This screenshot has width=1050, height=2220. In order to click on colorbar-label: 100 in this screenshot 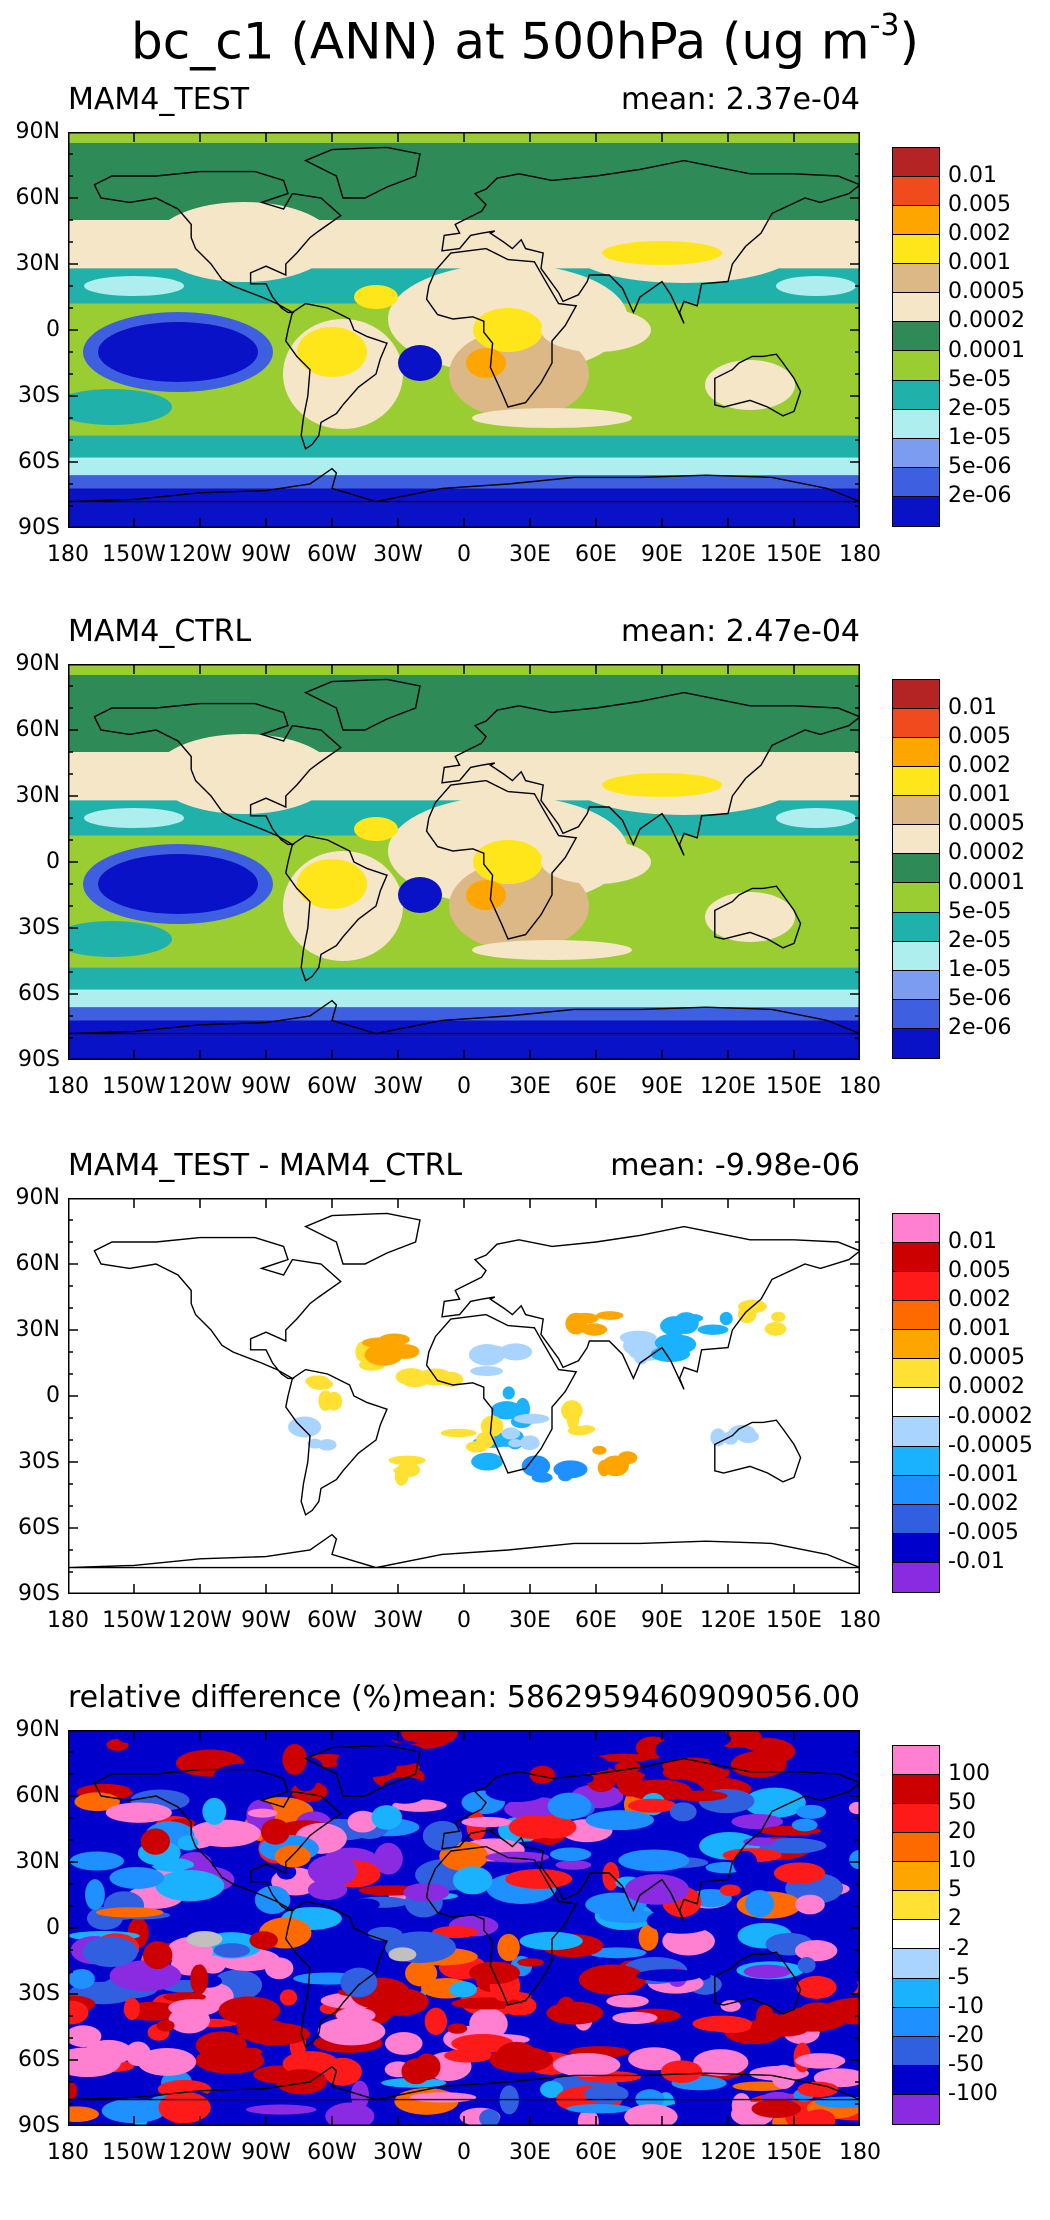, I will do `click(969, 1774)`.